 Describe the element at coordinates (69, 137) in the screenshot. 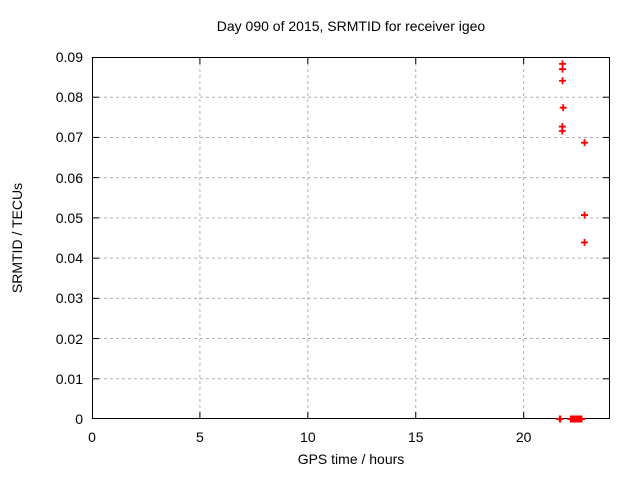

I see `y-tick-label: 0.07` at that location.